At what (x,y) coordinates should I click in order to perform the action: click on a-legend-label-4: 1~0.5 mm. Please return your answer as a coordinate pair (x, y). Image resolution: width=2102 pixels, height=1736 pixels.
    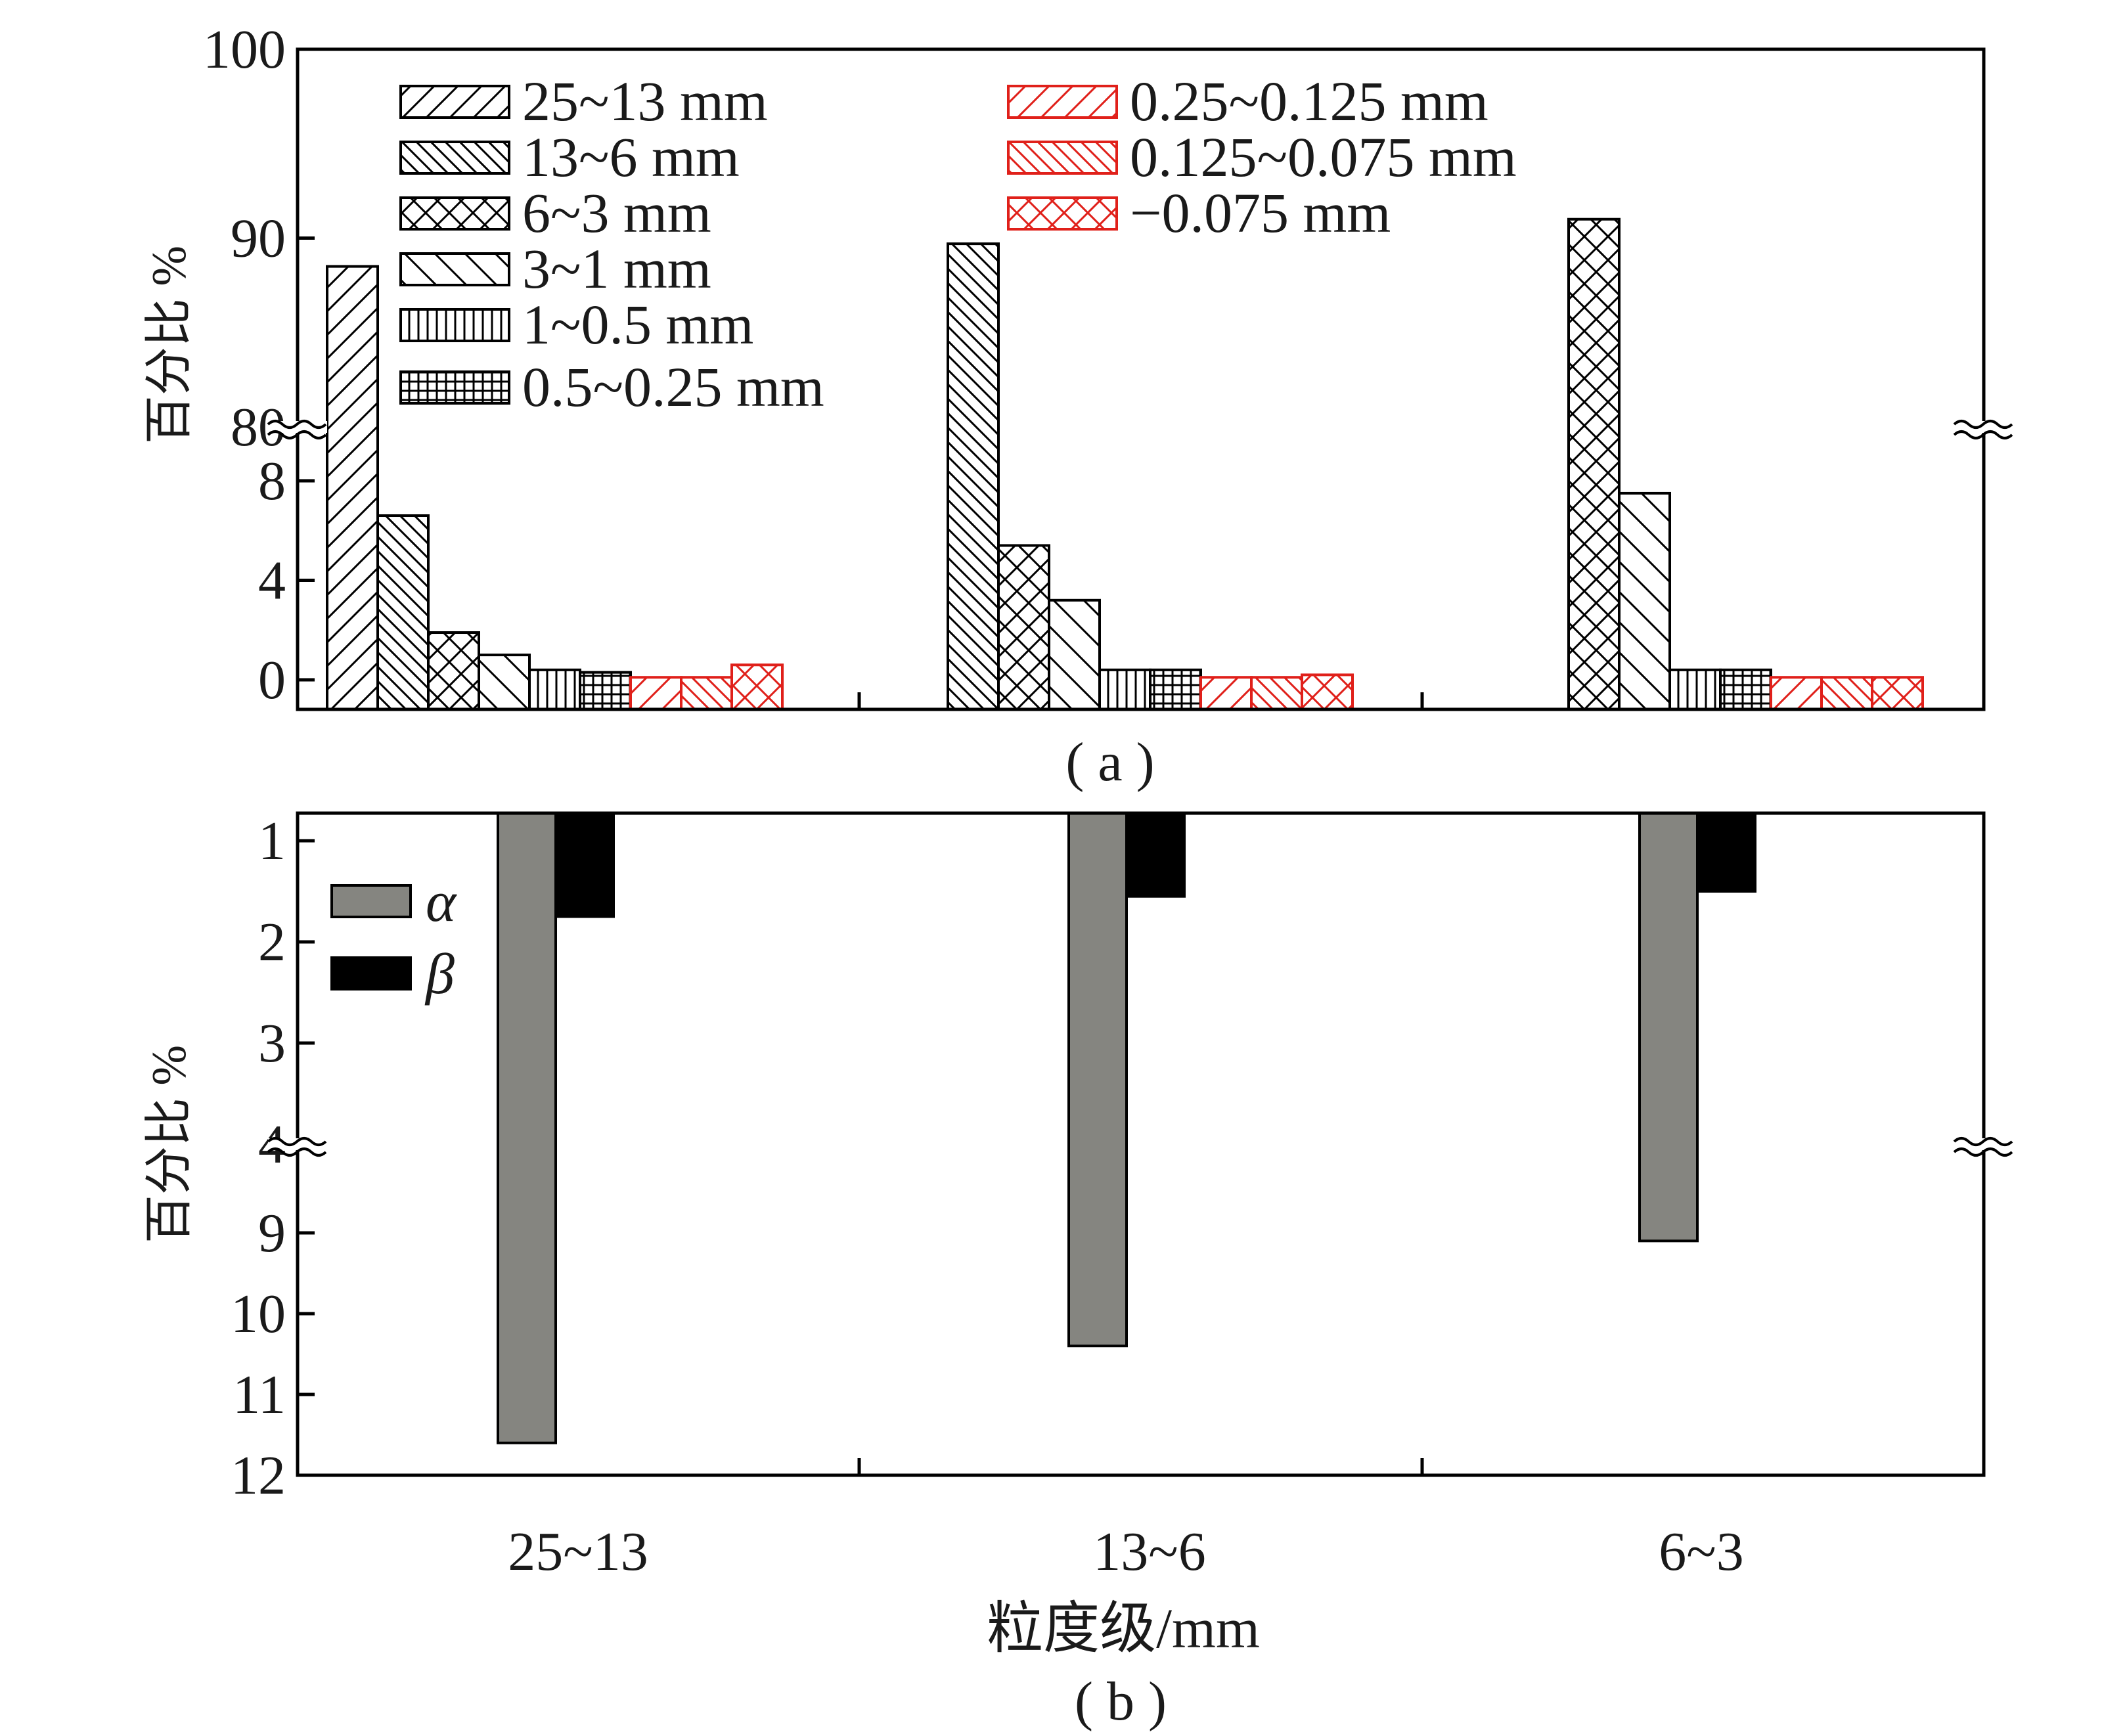
    Looking at the image, I should click on (637, 324).